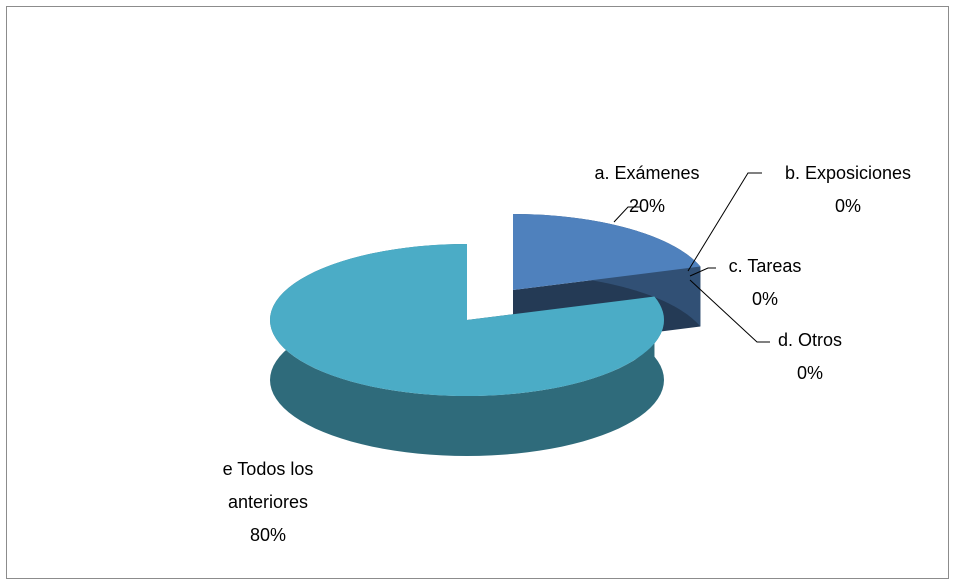 The width and height of the screenshot is (956, 580). Describe the element at coordinates (647, 173) in the screenshot. I see `category-label: a. Exámenes` at that location.